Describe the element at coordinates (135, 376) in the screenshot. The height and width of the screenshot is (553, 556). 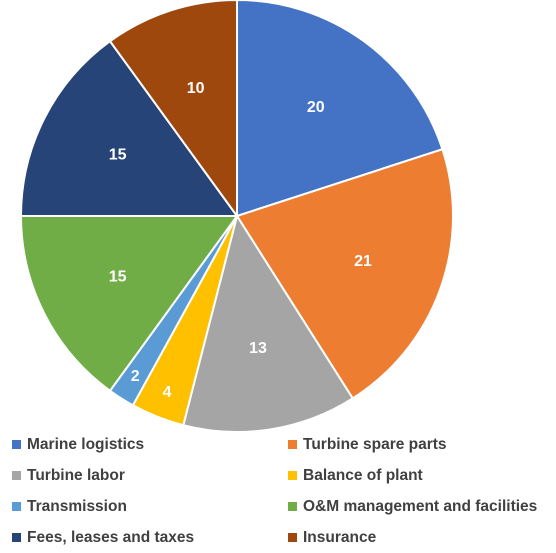
I see `data-label-4: 2` at that location.